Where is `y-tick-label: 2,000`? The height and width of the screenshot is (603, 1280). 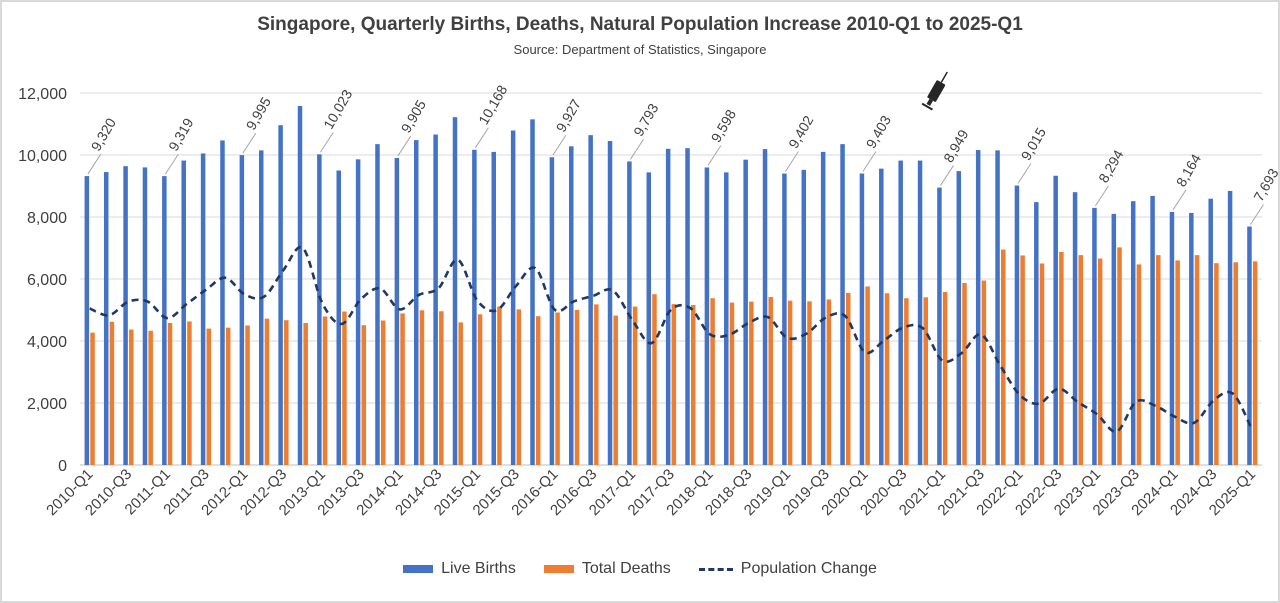
y-tick-label: 2,000 is located at coordinates (47, 404).